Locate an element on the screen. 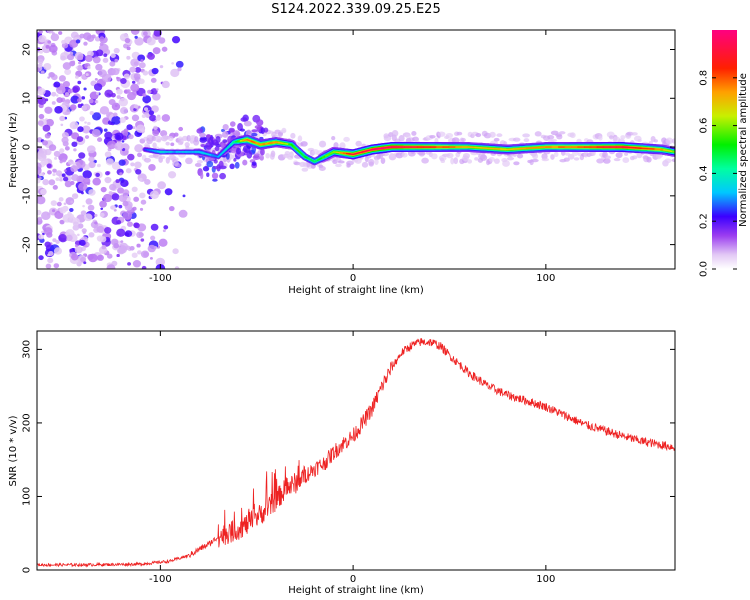 The width and height of the screenshot is (750, 600). spectrogram-x-axis-label: Height of straight line (km) is located at coordinates (356, 290).